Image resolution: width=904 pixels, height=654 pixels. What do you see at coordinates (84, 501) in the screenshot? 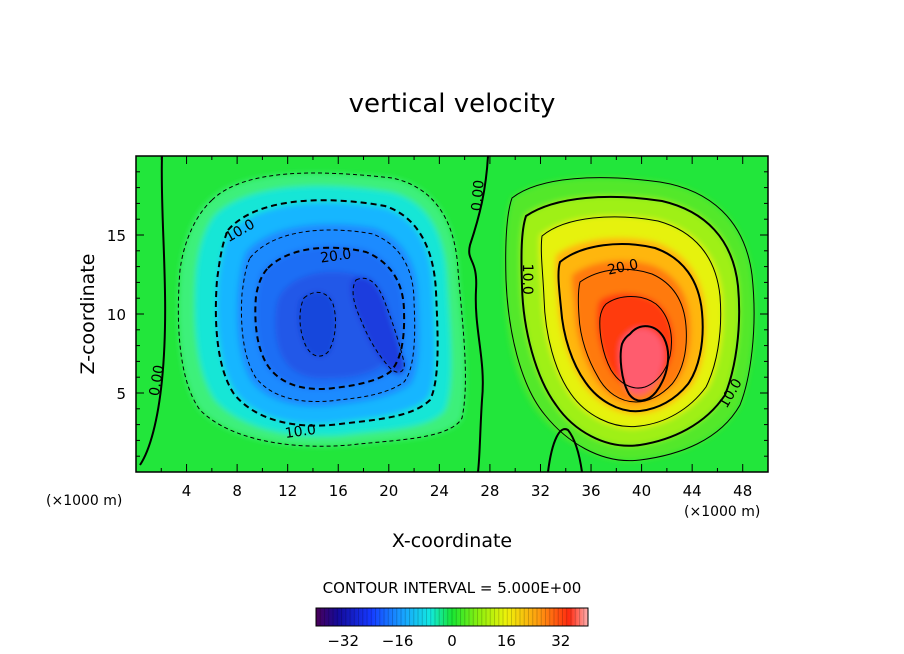
I see `x-unit-left: (×1000 m)` at bounding box center [84, 501].